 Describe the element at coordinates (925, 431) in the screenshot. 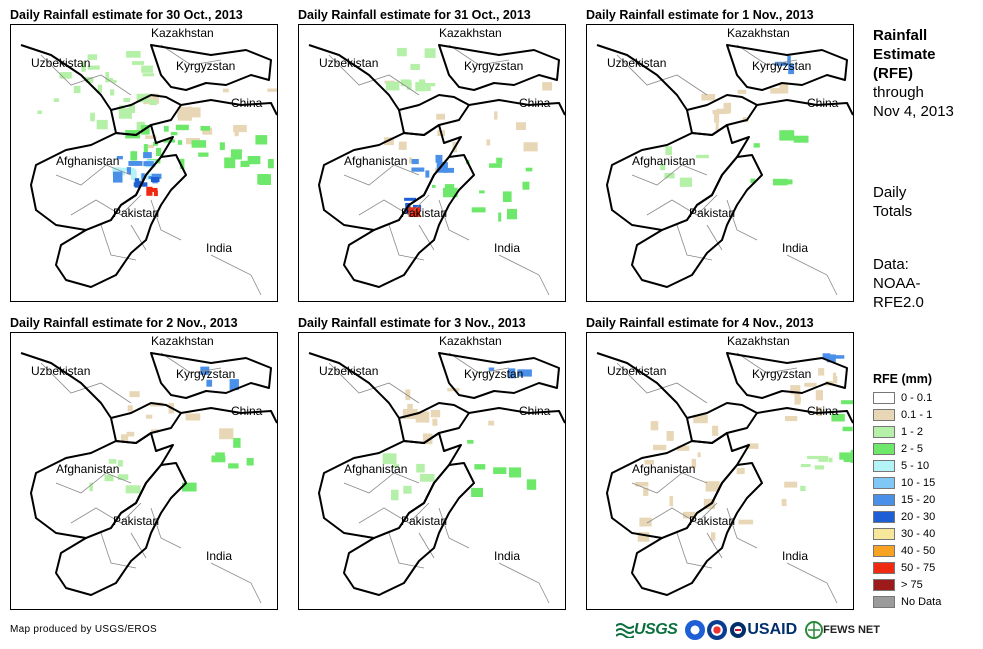

I see `legend-item: 1 - 2` at that location.